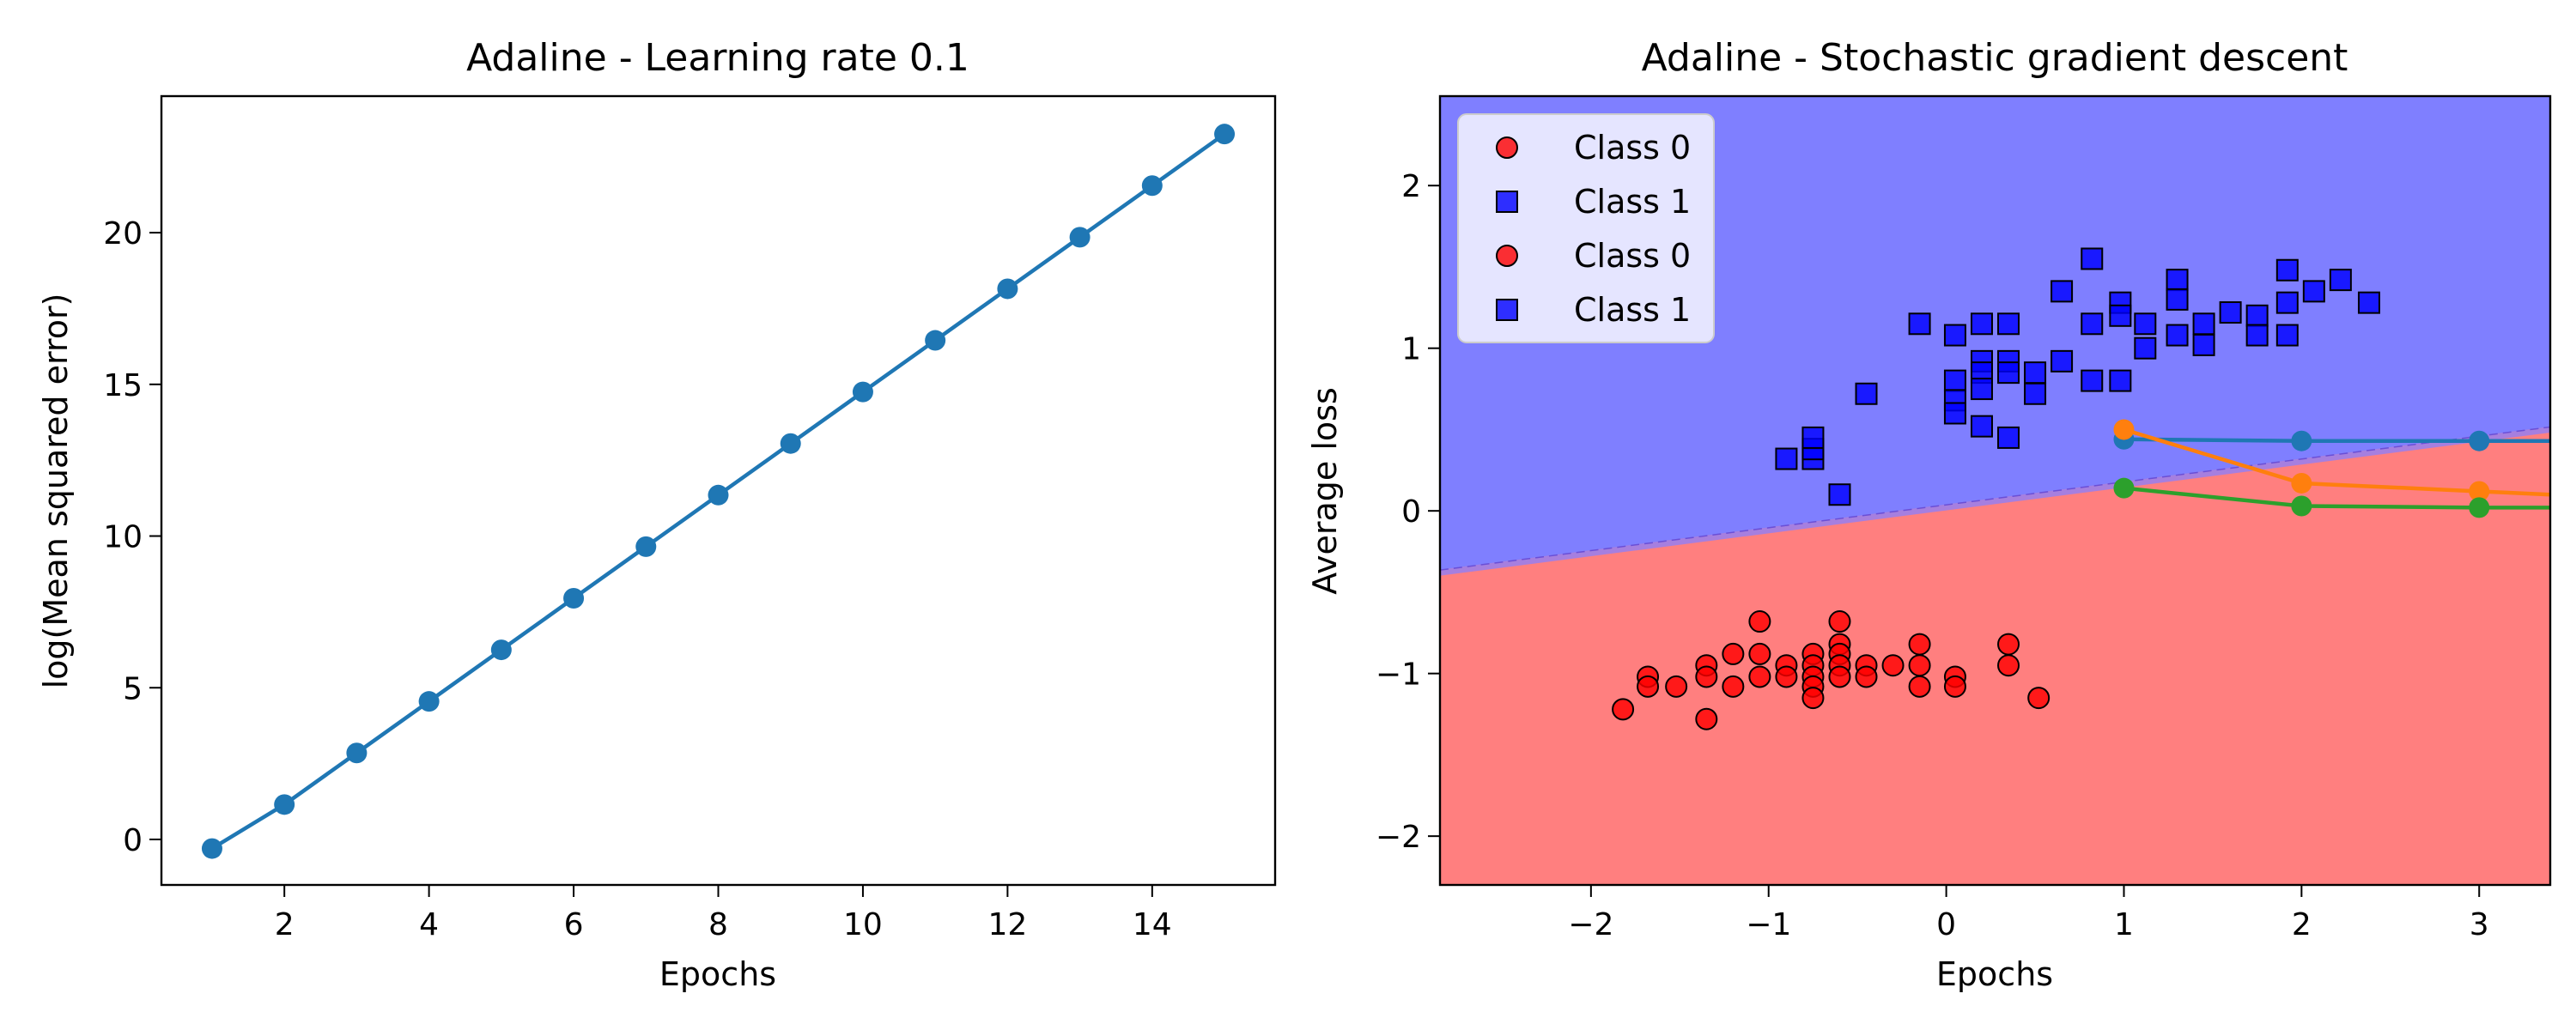  I want to click on right-x-axis: −2 −1 0 1 2 3, so click(2028, 913).